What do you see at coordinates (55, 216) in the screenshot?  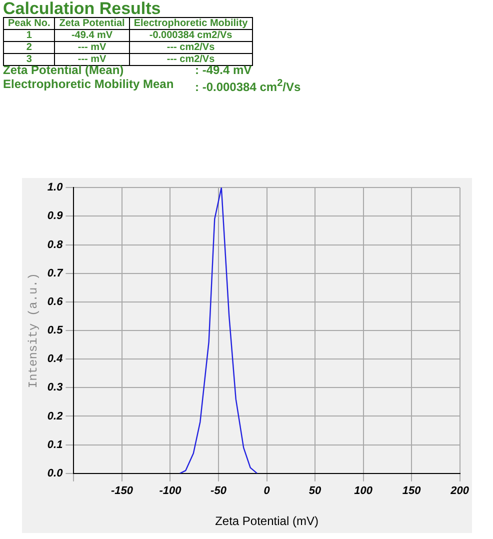 I see `y-tick-label: 0.9` at bounding box center [55, 216].